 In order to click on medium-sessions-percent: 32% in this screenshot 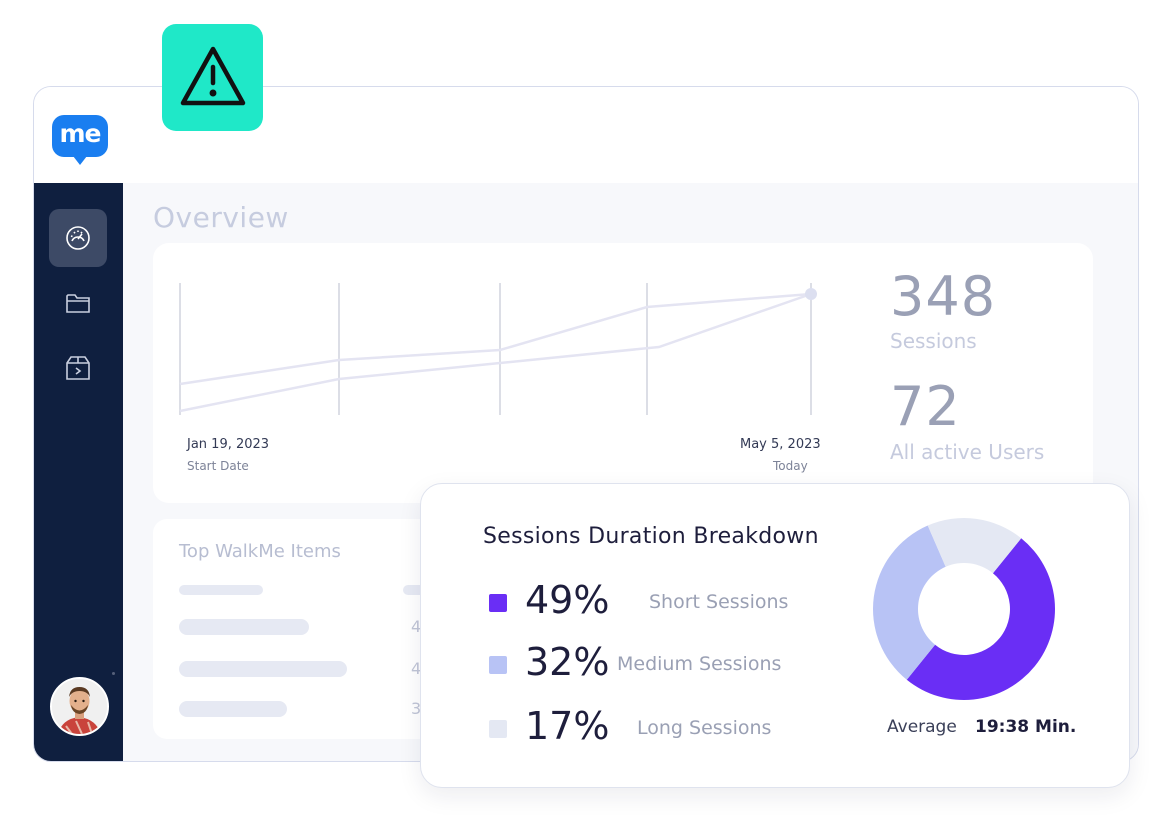, I will do `click(567, 662)`.